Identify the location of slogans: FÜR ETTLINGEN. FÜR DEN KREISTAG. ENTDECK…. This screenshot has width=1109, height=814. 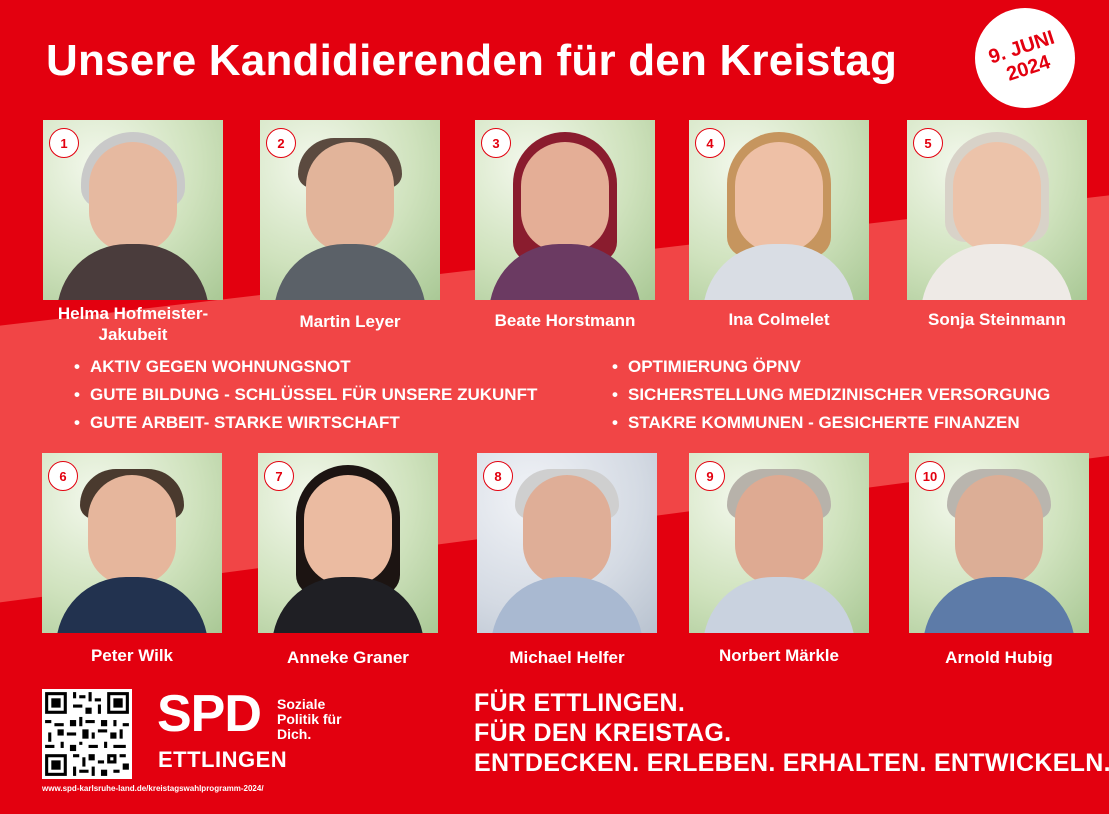
(791, 733).